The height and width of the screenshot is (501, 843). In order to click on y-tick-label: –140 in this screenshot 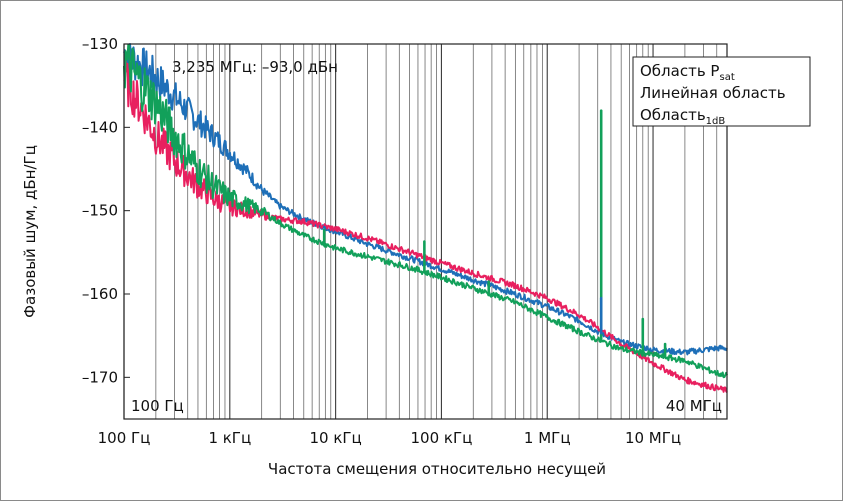, I will do `click(100, 127)`.